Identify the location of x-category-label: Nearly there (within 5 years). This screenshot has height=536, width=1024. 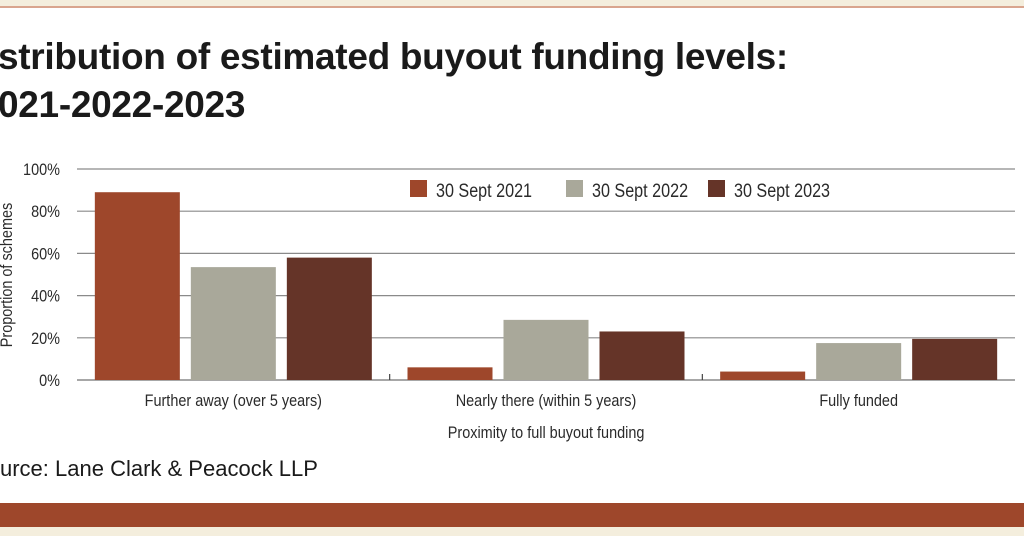
(546, 401).